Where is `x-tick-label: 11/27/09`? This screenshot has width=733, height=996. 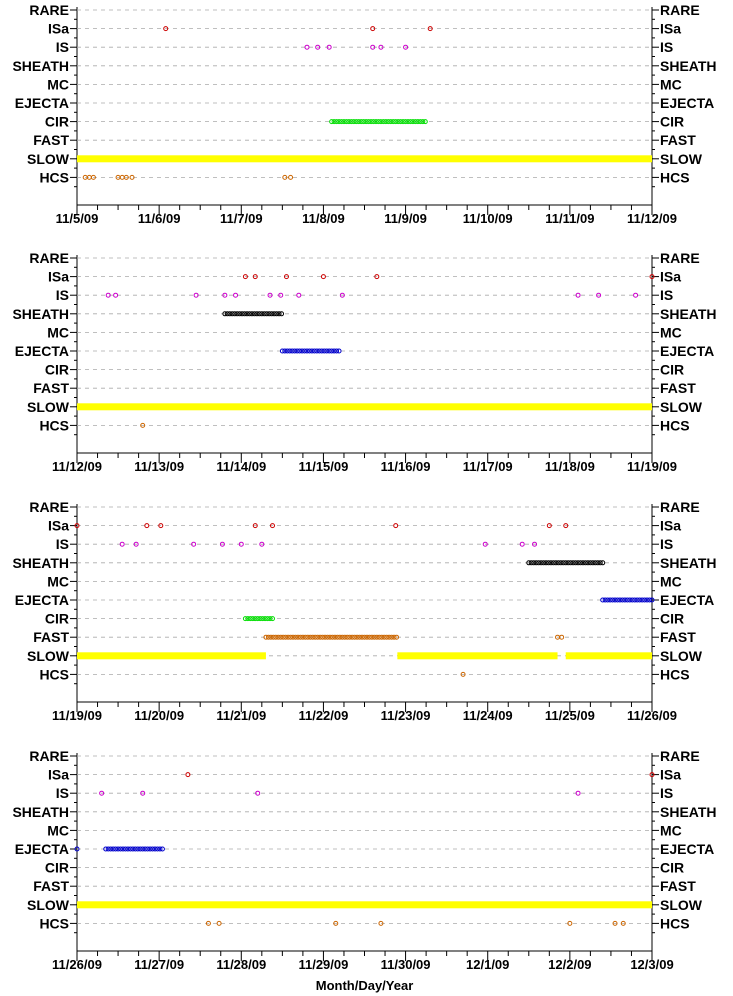
x-tick-label: 11/27/09 is located at coordinates (159, 964).